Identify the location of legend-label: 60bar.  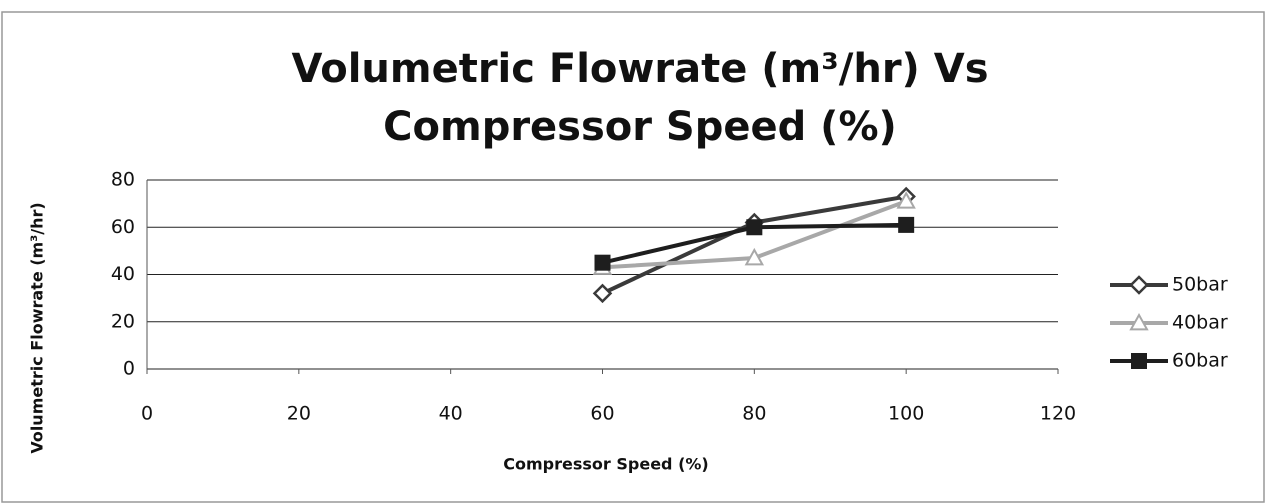
(1200, 361).